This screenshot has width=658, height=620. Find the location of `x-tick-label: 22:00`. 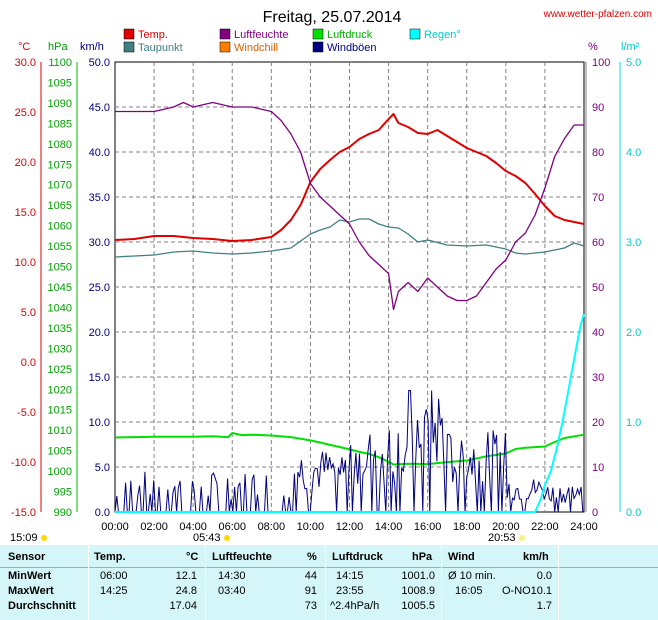

x-tick-label: 22:00 is located at coordinates (545, 527).